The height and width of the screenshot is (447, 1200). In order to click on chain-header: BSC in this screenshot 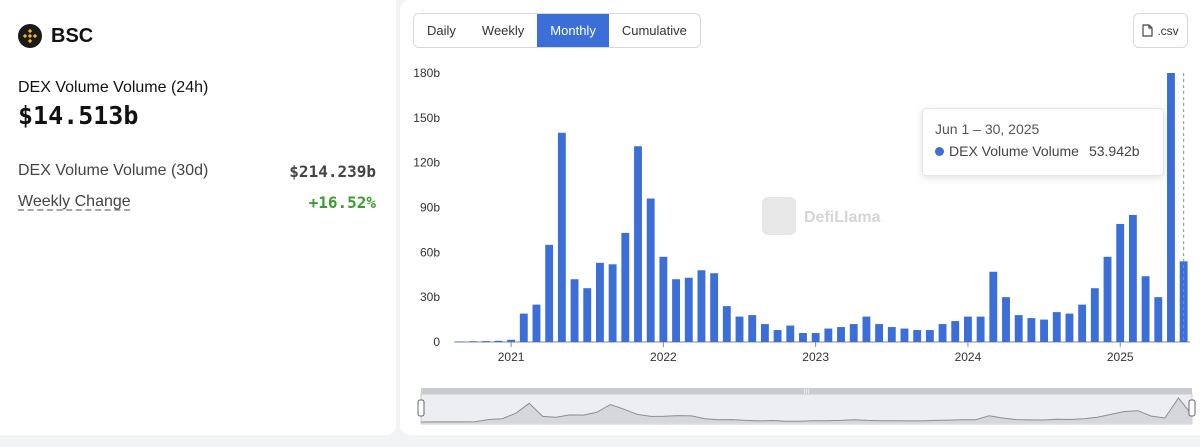, I will do `click(55, 36)`.